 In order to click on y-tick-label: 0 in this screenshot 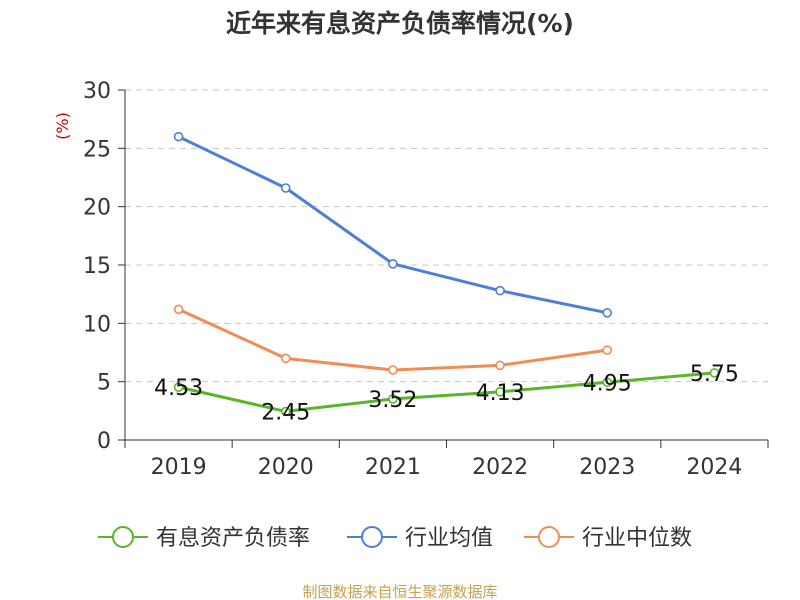, I will do `click(104, 441)`.